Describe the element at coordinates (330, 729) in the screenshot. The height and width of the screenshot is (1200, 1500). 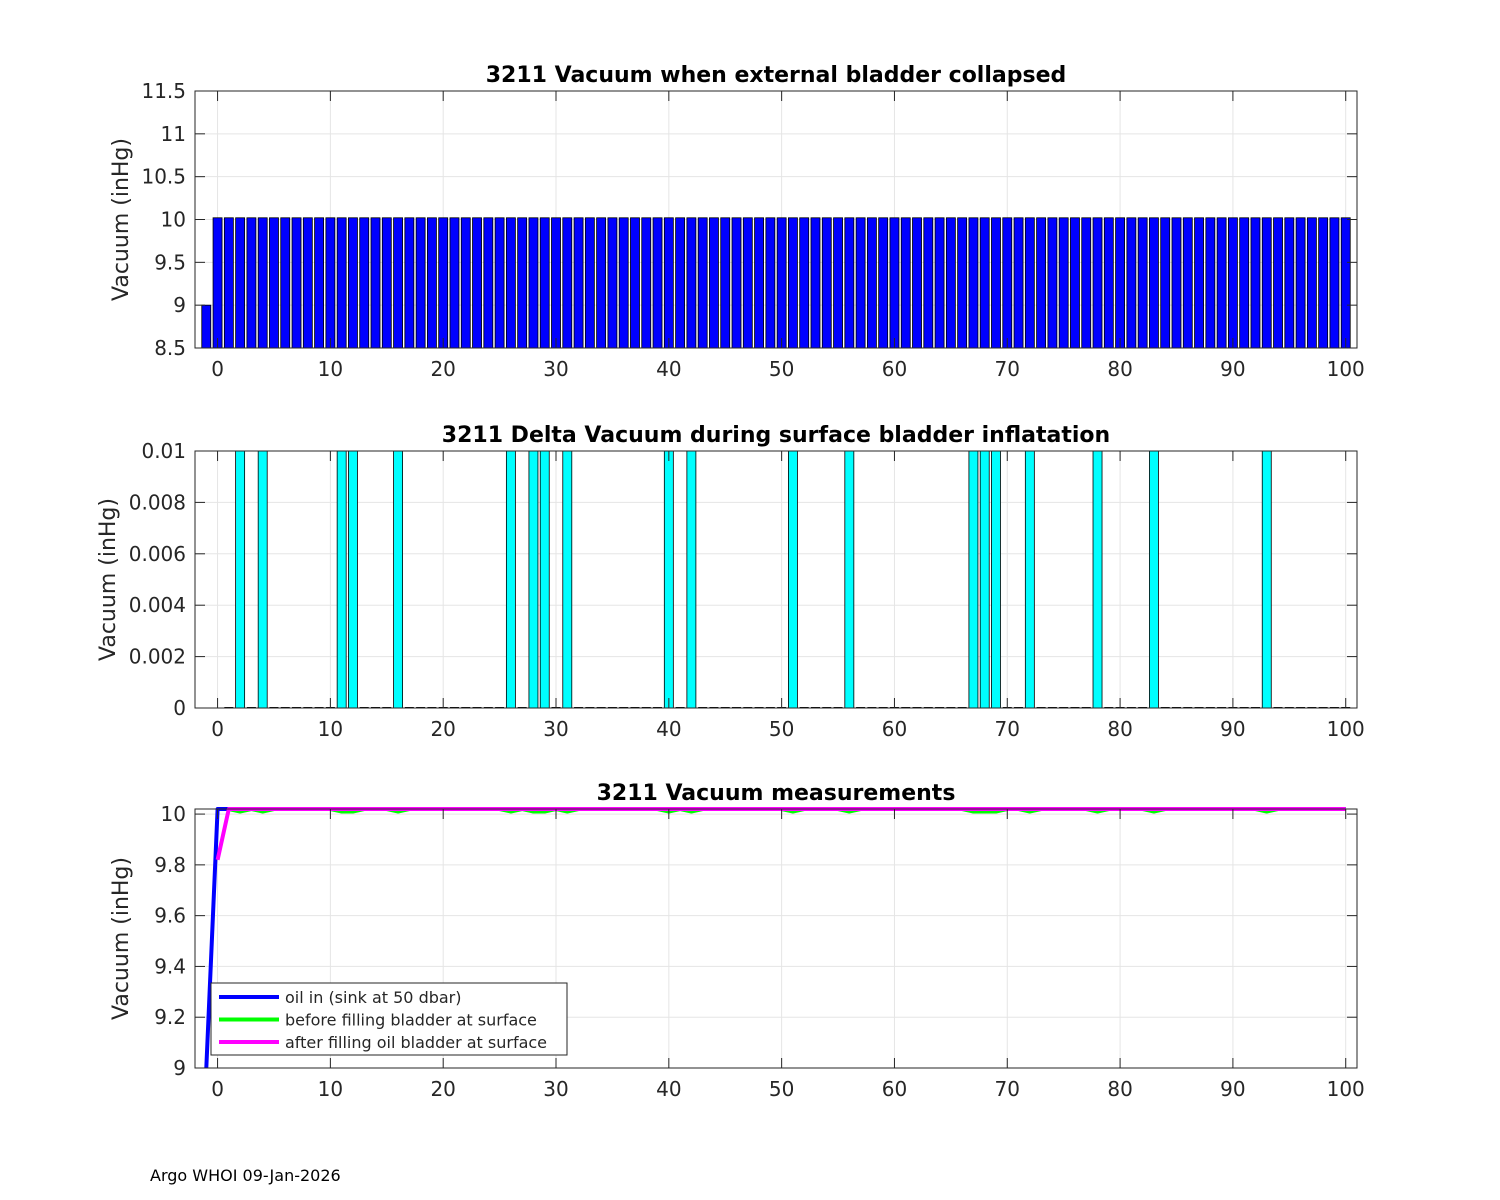
I see `x-tick-label: 10` at that location.